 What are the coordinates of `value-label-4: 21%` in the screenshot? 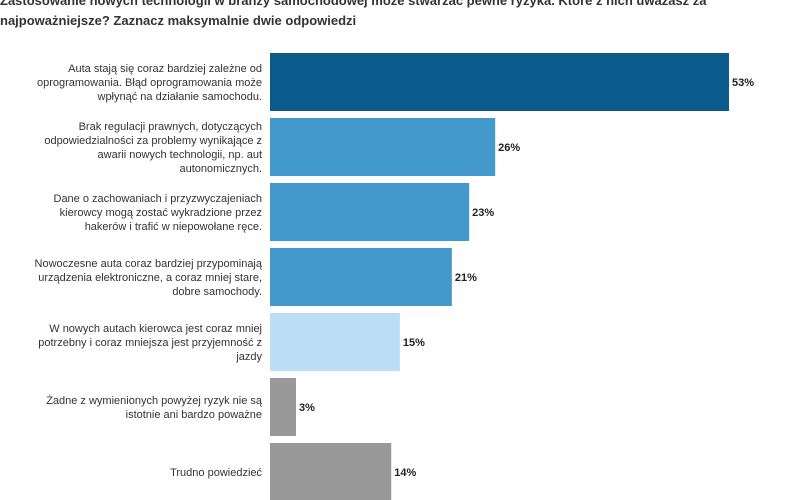 It's located at (466, 278).